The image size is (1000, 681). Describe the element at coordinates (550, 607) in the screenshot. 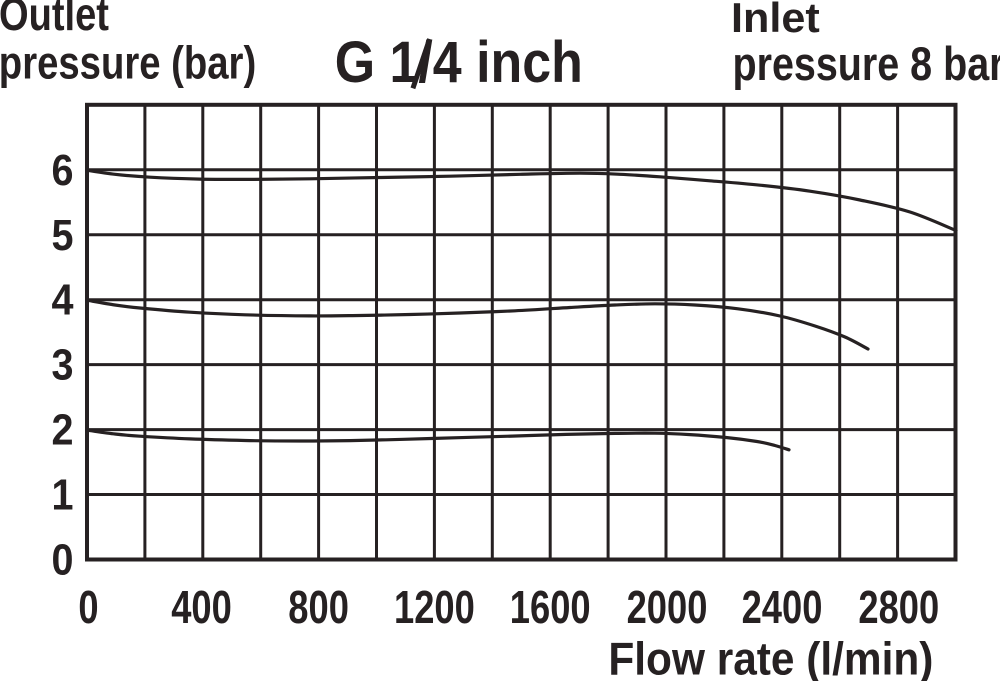

I see `svg-text: 1600` at that location.